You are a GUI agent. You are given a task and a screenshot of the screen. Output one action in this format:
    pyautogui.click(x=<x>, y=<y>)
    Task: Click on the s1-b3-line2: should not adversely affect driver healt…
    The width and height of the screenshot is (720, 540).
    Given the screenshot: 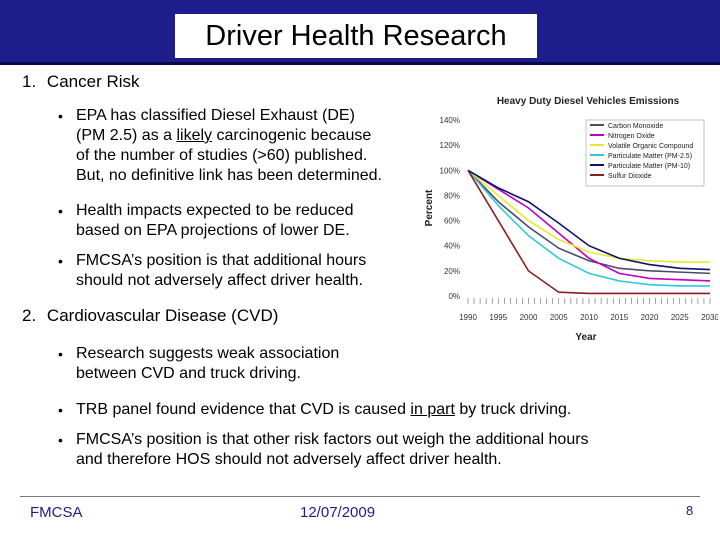 What is the action you would take?
    pyautogui.click(x=219, y=280)
    